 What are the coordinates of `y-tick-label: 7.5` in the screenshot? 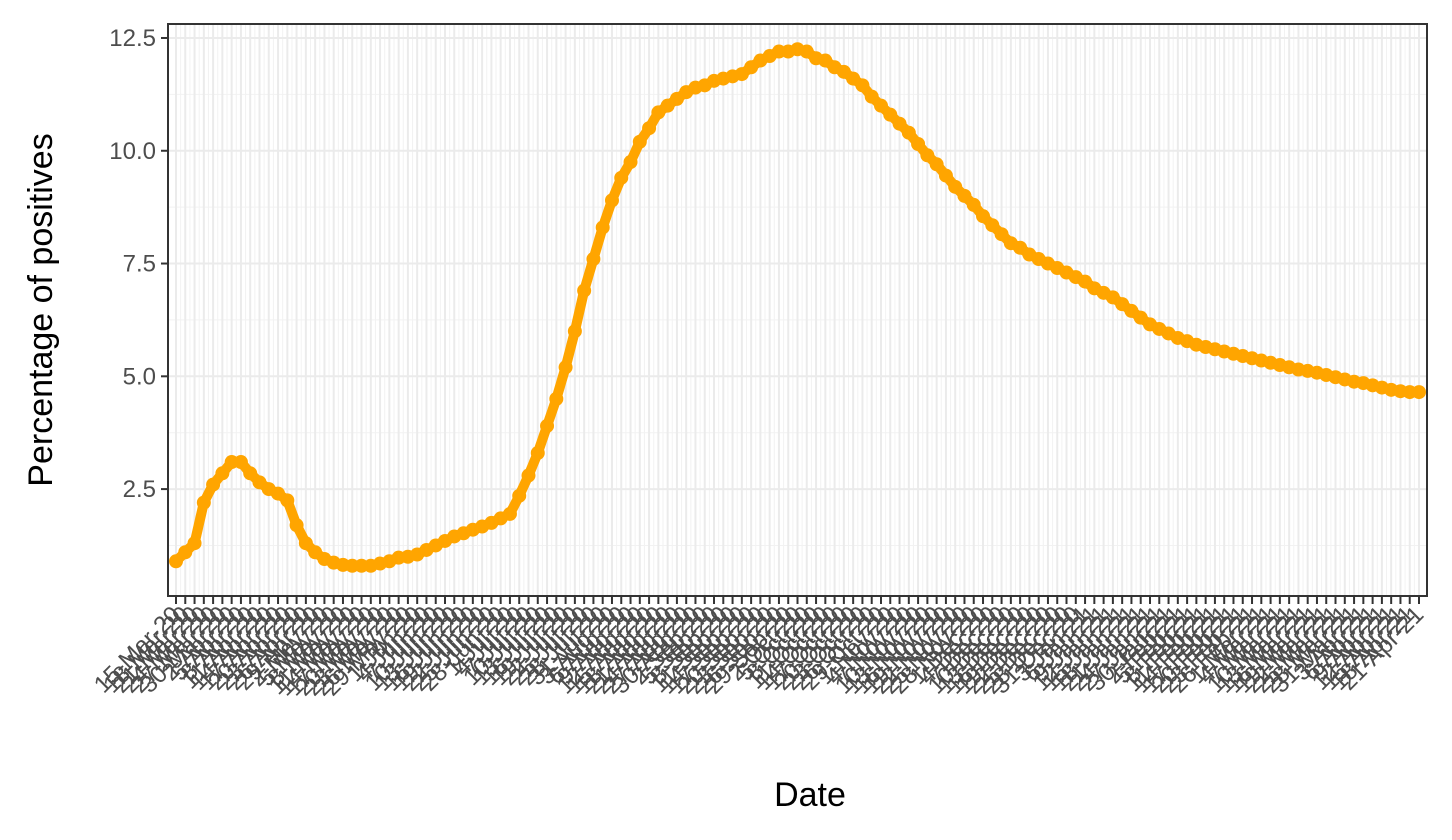 It's located at (139, 264).